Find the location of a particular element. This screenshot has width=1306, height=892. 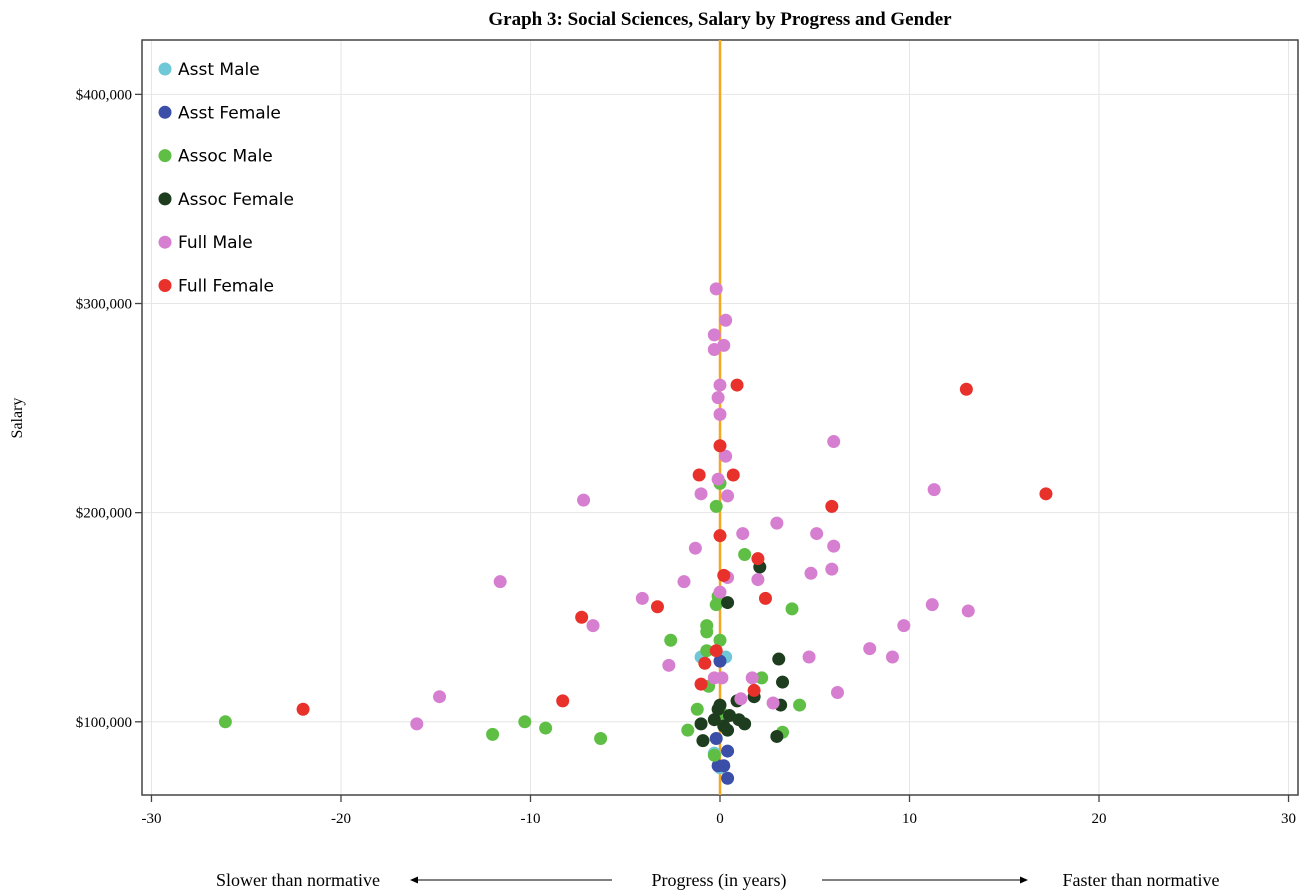

legend-item-full-male: Full Male is located at coordinates (205, 243).